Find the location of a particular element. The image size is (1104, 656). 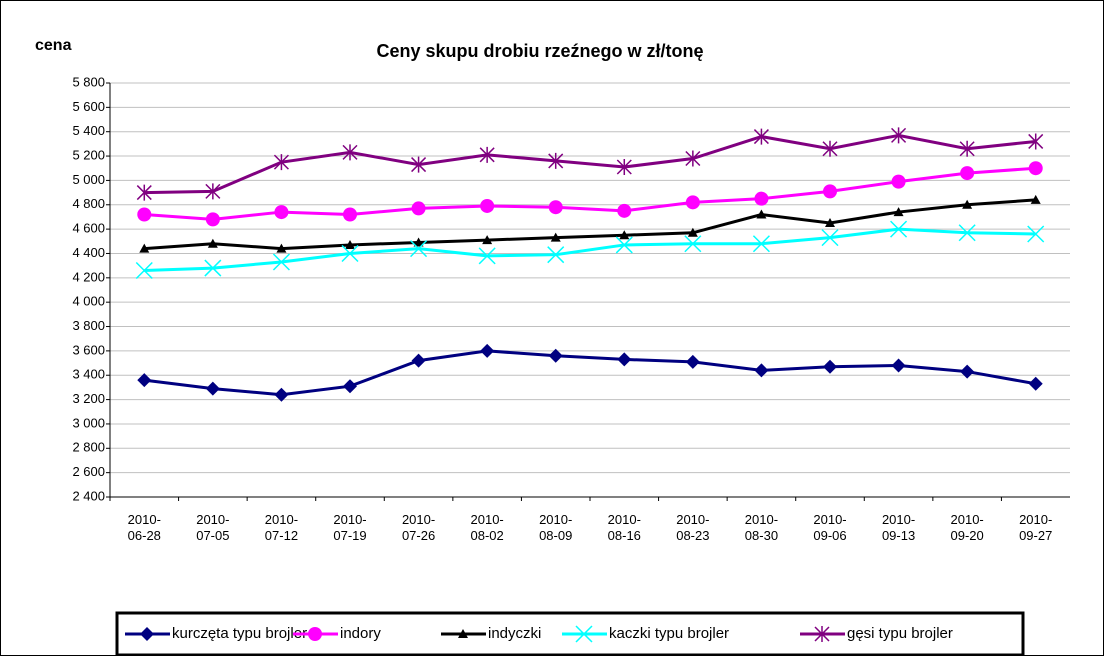

y-tick-label: 5 200 is located at coordinates (88, 154).